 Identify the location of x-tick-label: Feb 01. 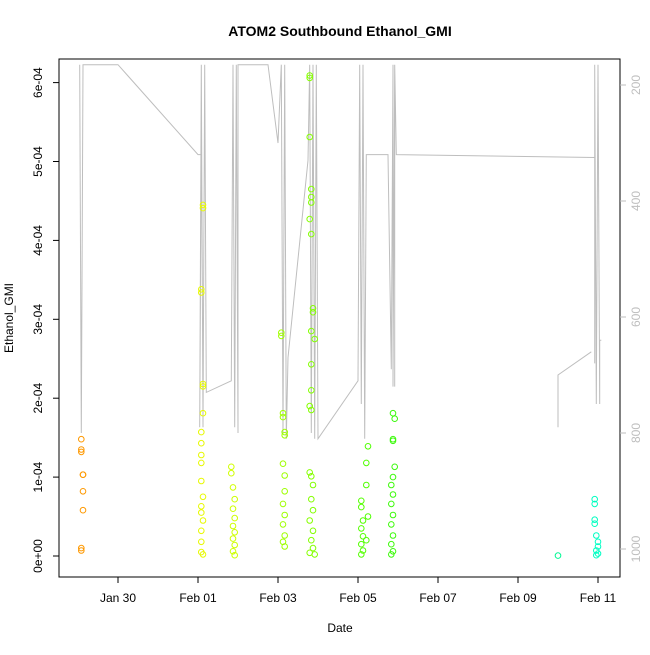
(198, 598).